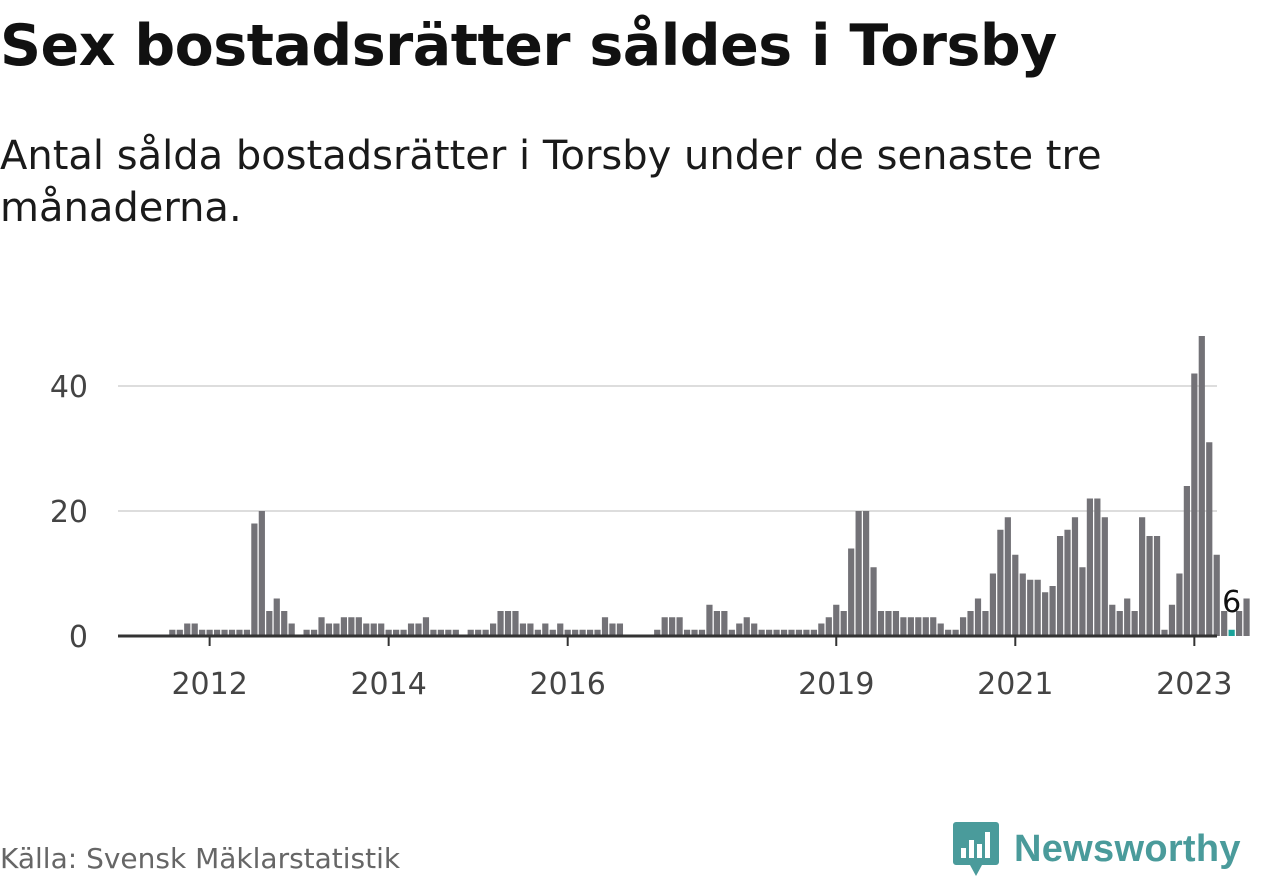 Image resolution: width=1262 pixels, height=879 pixels. Describe the element at coordinates (388, 684) in the screenshot. I see `x-tick-label: 2014` at that location.